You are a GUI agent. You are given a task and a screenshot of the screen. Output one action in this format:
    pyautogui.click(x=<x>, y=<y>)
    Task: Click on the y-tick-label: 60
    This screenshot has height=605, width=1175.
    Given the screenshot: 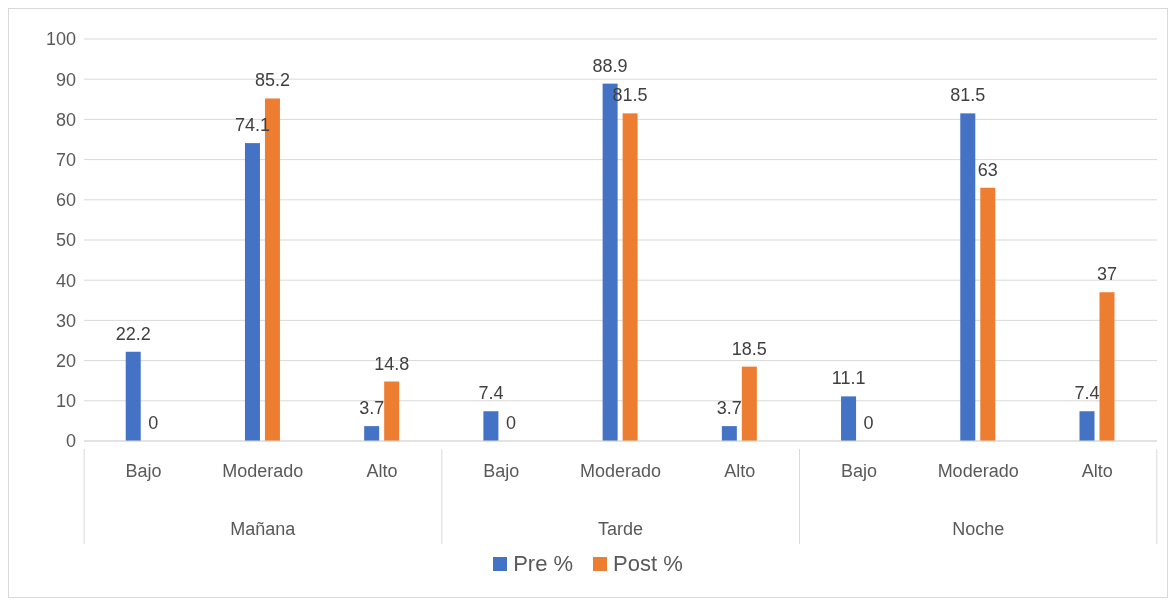 What is the action you would take?
    pyautogui.click(x=65, y=200)
    